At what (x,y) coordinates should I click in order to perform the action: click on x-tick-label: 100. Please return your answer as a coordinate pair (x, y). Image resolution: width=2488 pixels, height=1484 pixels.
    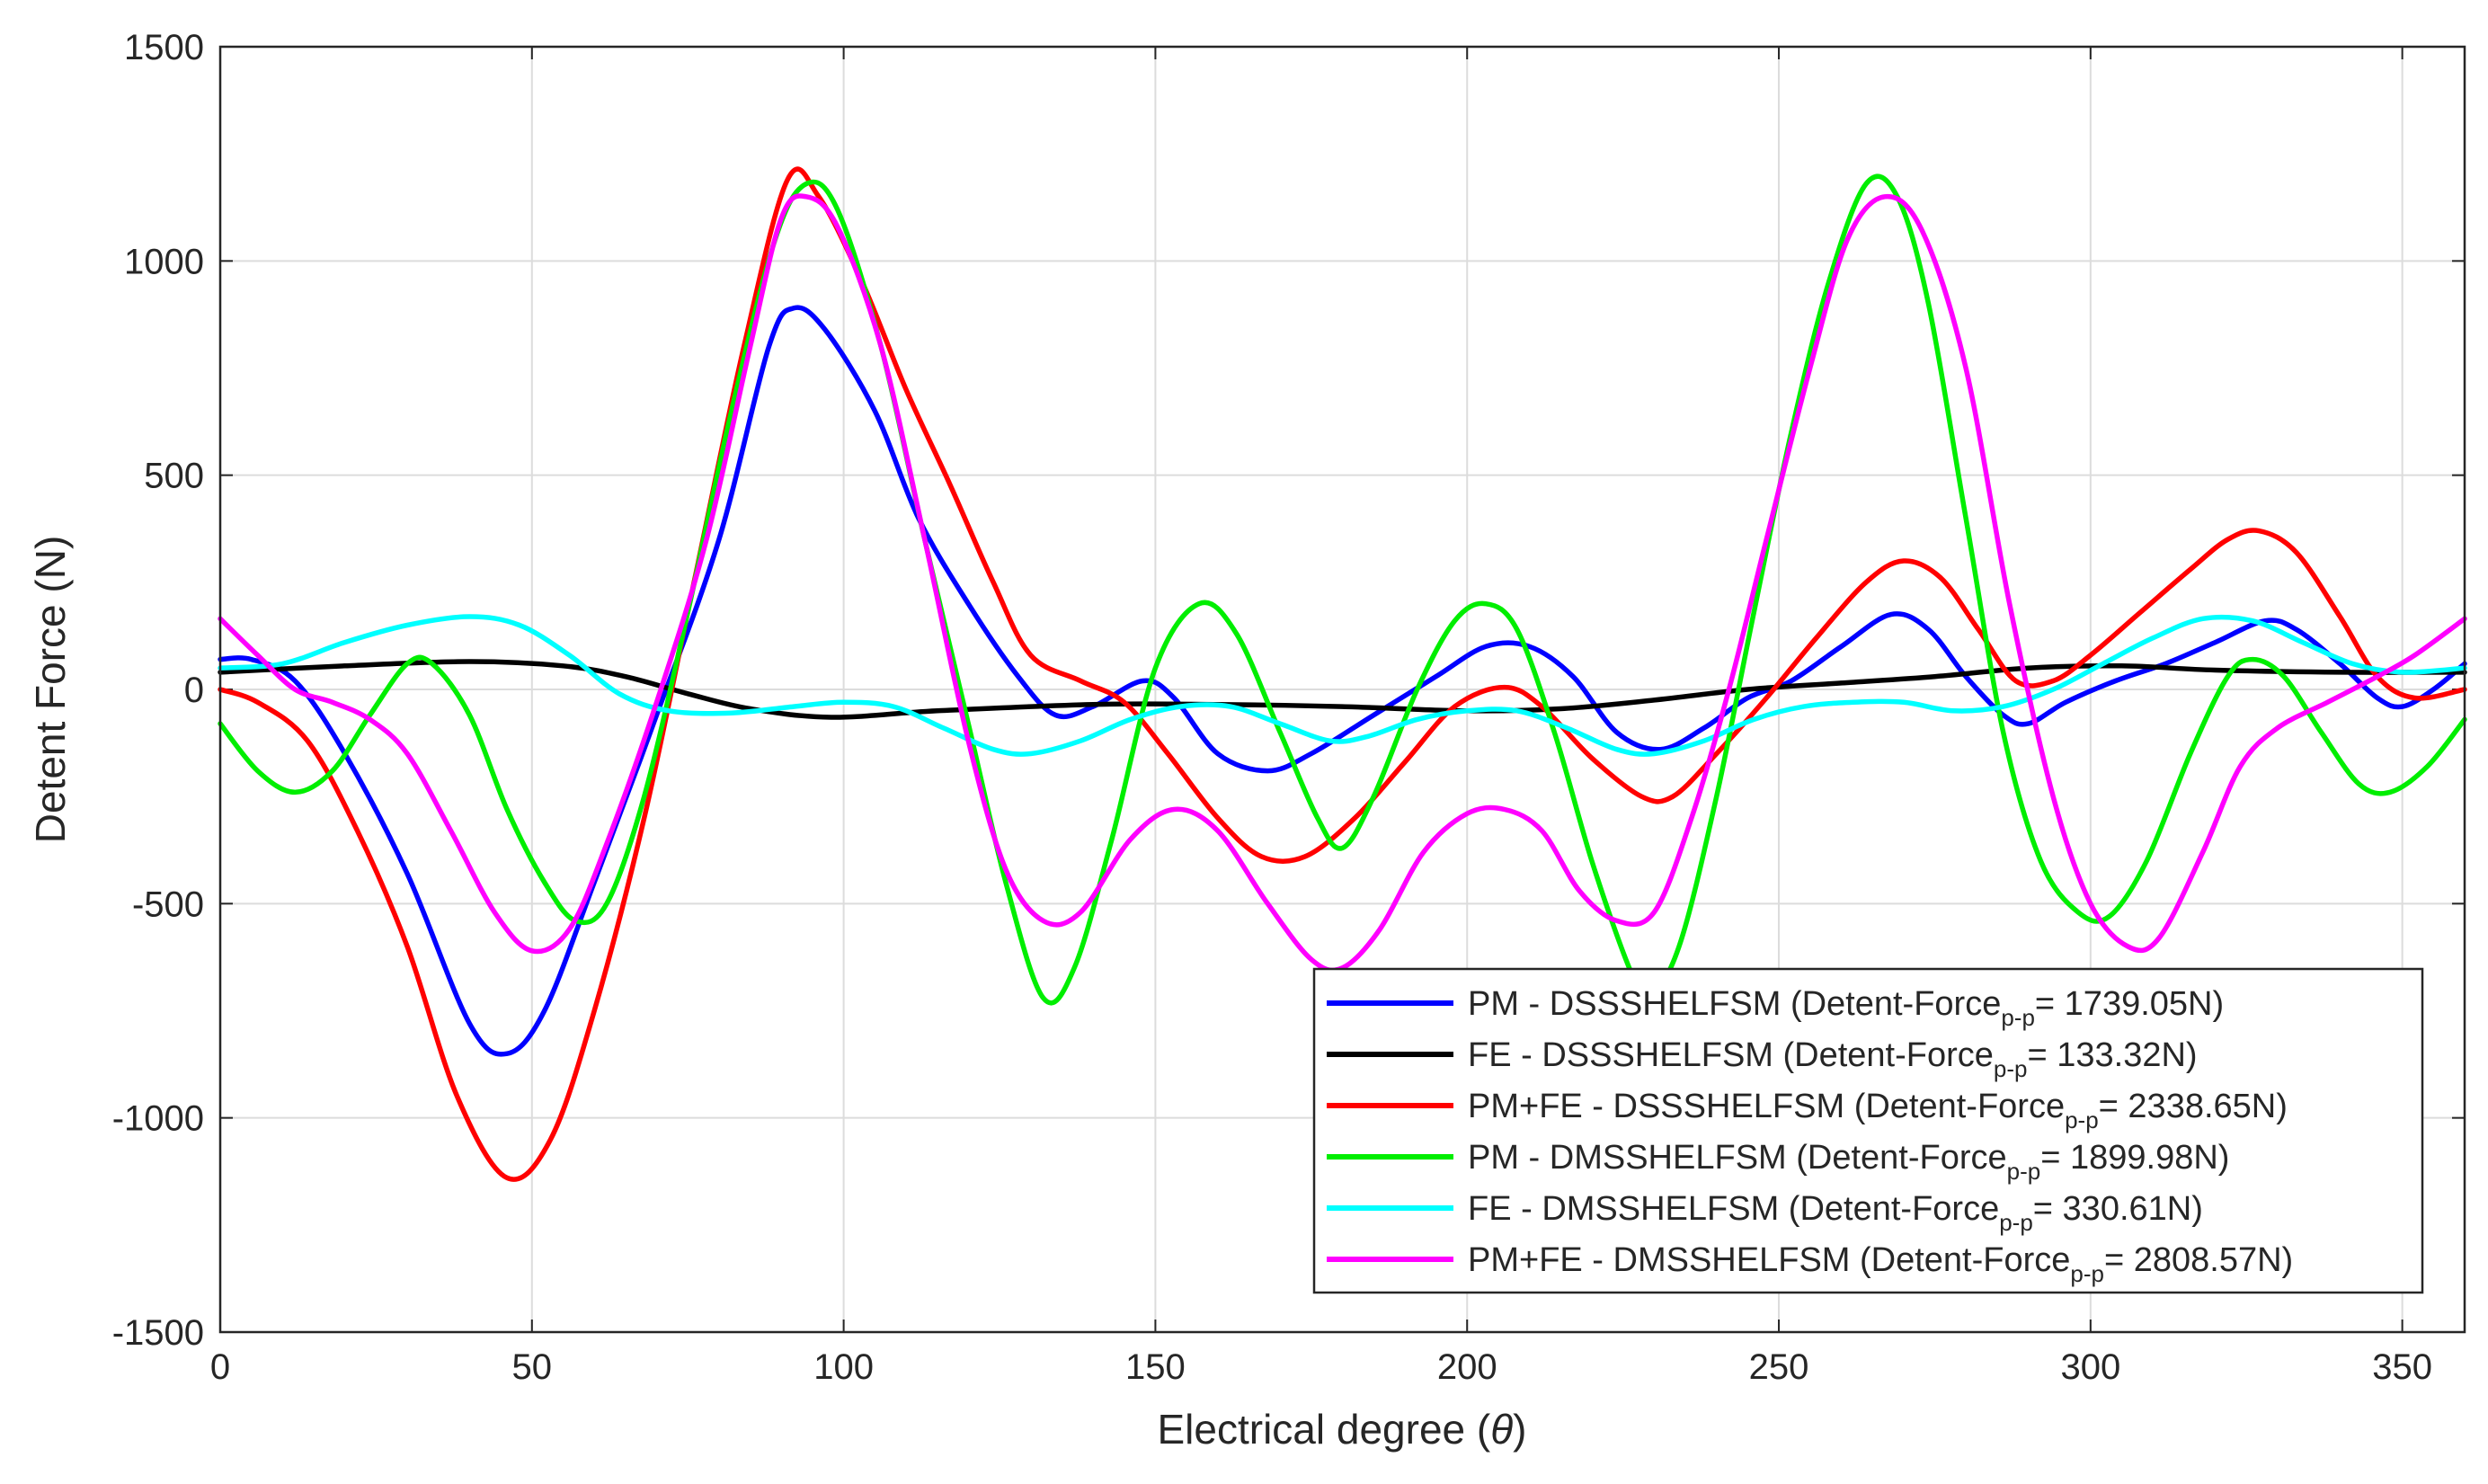
    Looking at the image, I should click on (843, 1367).